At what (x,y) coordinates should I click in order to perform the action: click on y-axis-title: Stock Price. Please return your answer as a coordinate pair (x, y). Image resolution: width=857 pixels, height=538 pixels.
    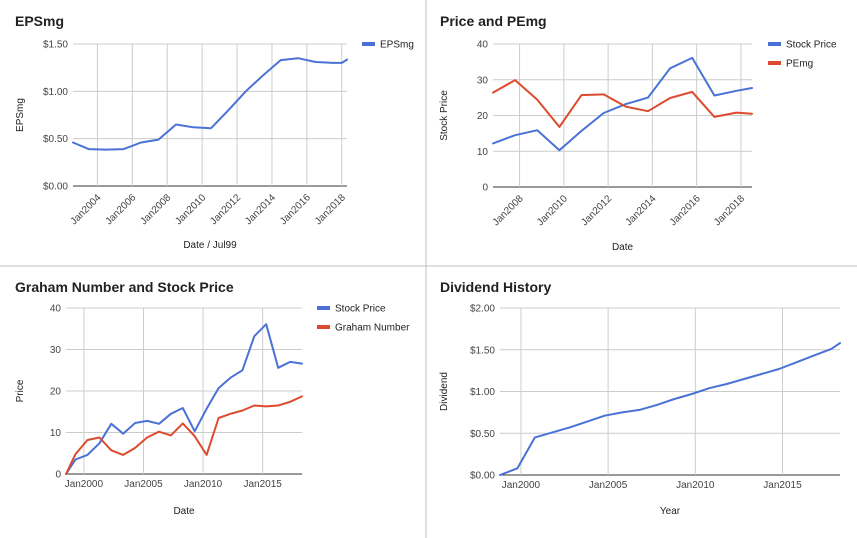
    Looking at the image, I should click on (444, 115).